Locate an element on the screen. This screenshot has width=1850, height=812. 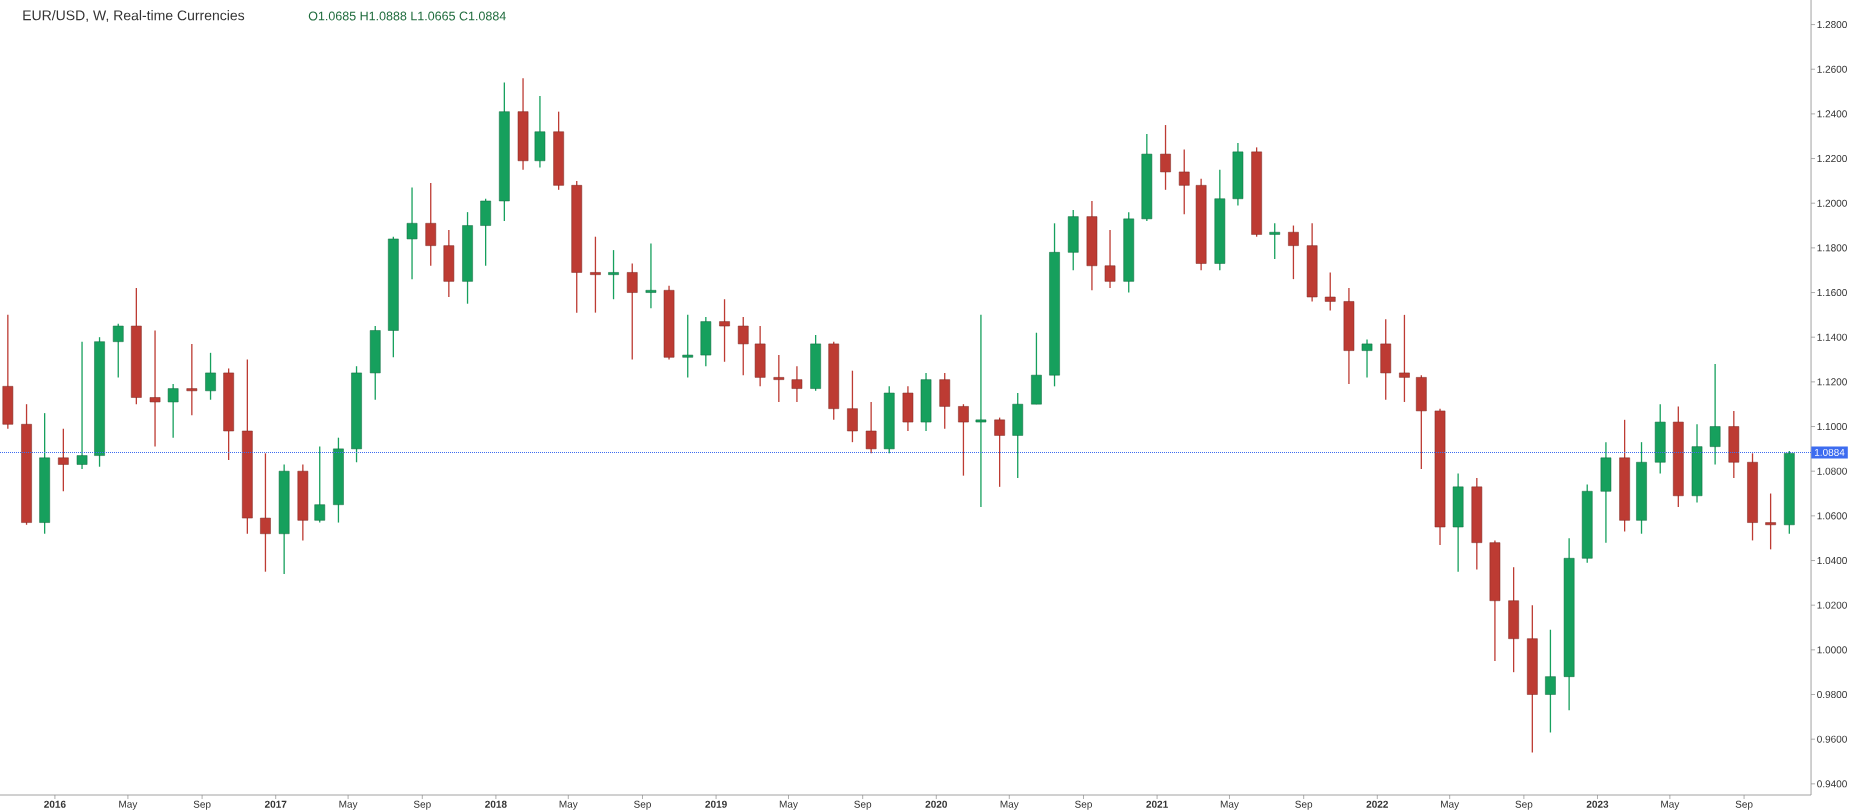
y-tick-label: 1.1800 is located at coordinates (1832, 248).